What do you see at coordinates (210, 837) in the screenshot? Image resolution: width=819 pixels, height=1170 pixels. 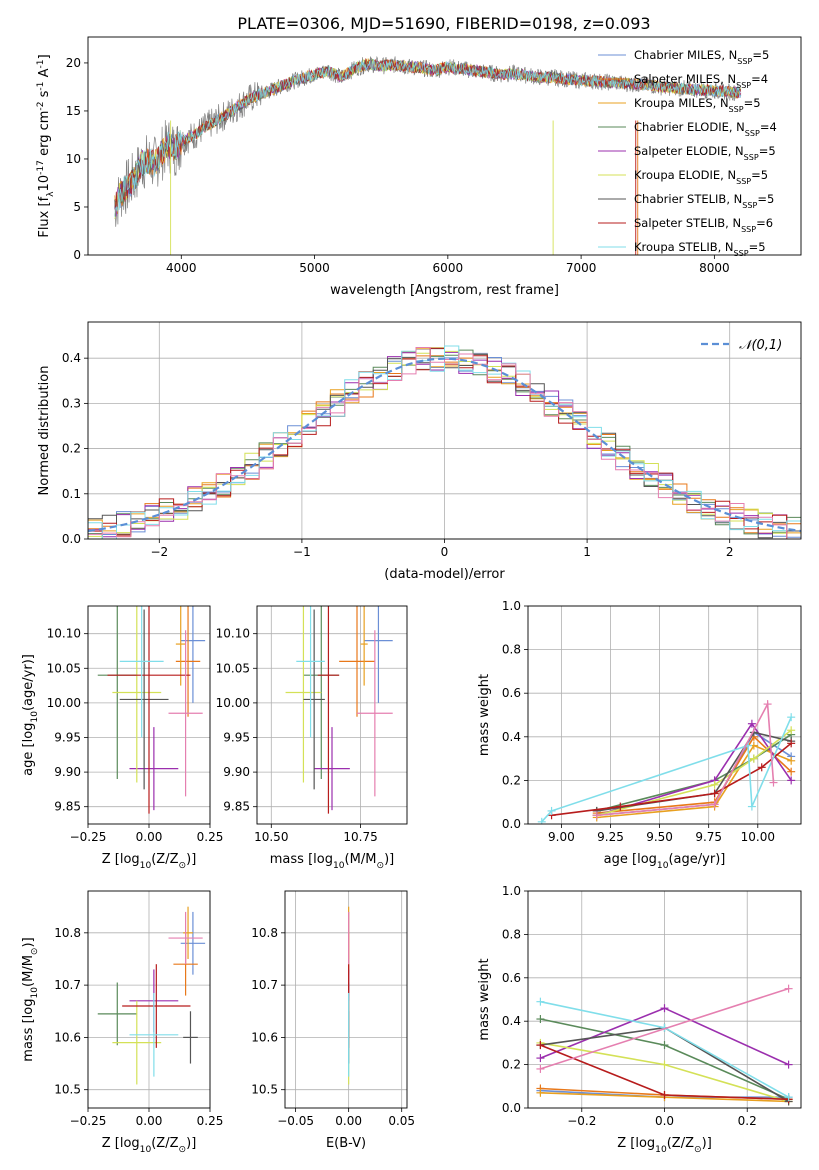 I see `x-tick-label: 0.25` at bounding box center [210, 837].